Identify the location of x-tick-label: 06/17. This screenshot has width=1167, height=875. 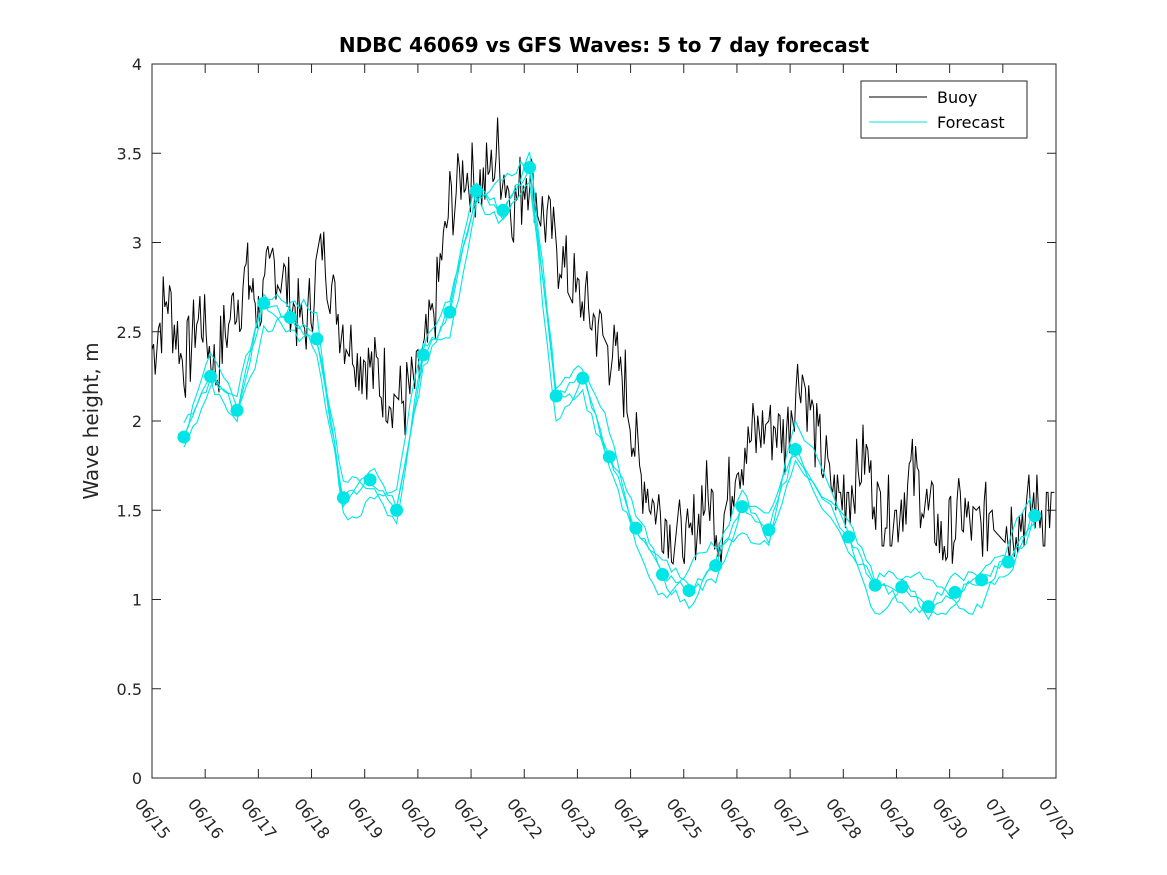
(258, 819).